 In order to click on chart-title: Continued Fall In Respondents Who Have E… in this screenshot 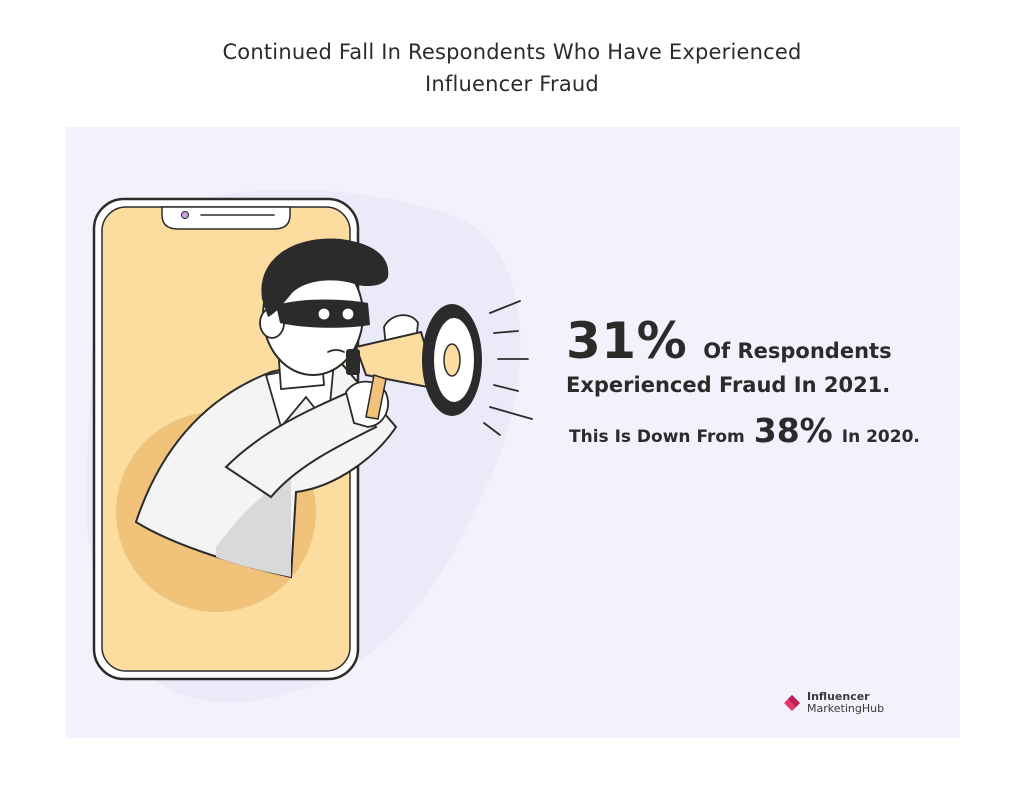, I will do `click(512, 68)`.